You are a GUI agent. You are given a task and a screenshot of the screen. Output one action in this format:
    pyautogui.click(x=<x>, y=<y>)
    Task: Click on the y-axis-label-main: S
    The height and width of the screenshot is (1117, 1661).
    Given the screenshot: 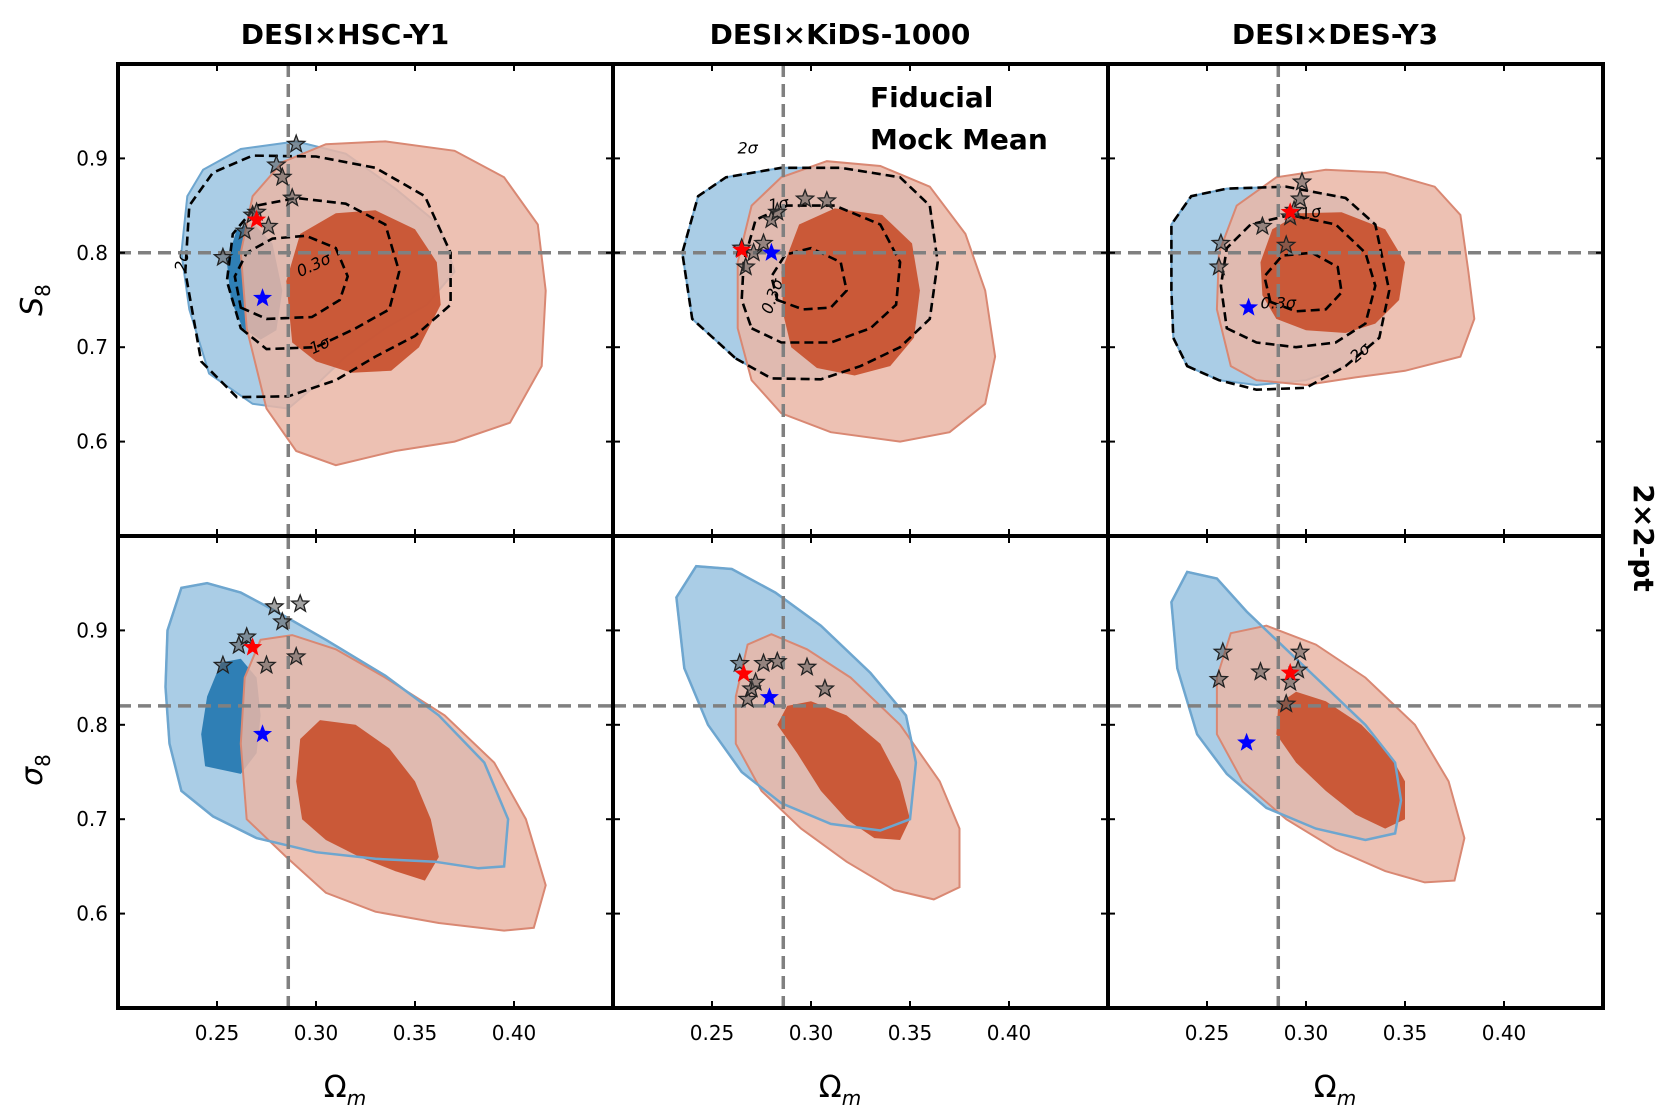 What is the action you would take?
    pyautogui.click(x=32, y=306)
    